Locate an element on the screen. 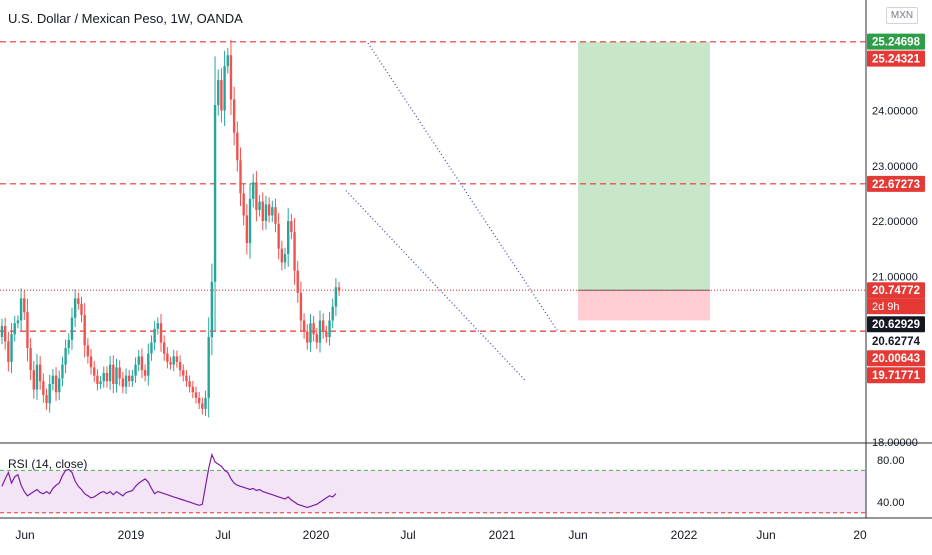  price-tag-label: 20.62929 is located at coordinates (896, 325).